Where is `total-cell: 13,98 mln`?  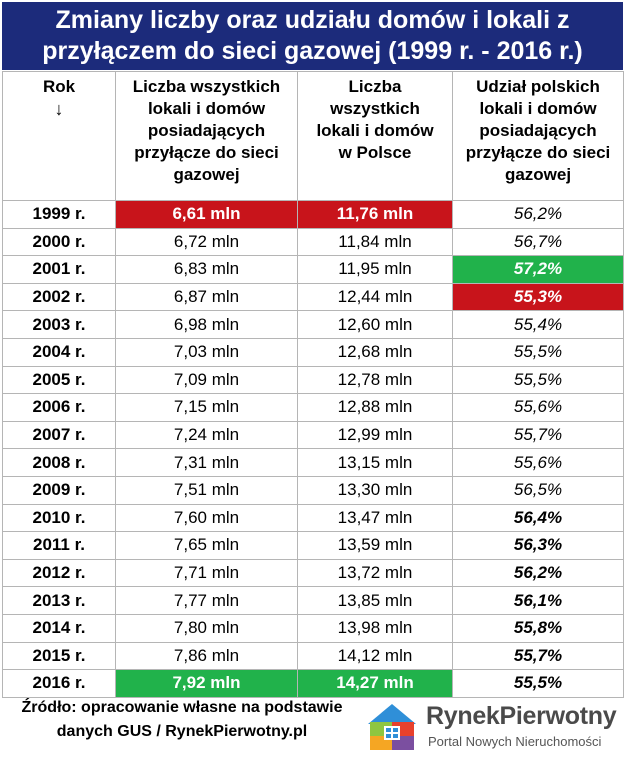 total-cell: 13,98 mln is located at coordinates (375, 628).